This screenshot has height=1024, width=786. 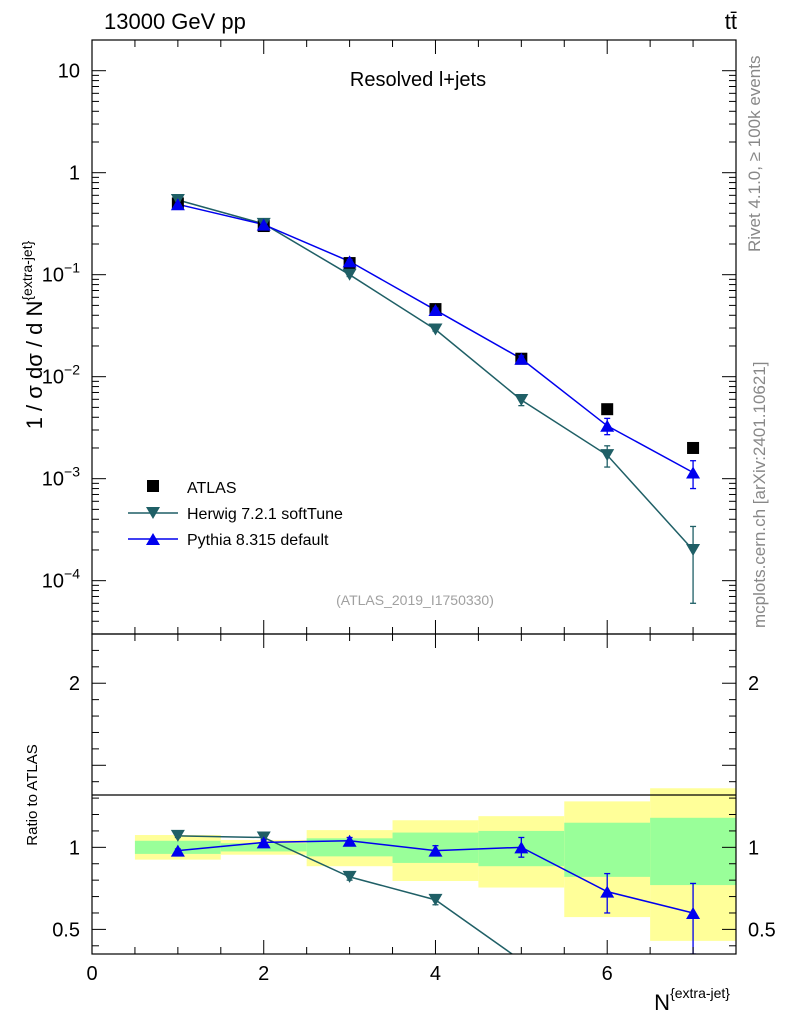 What do you see at coordinates (153, 486) in the screenshot?
I see `legend-atlas-marker` at bounding box center [153, 486].